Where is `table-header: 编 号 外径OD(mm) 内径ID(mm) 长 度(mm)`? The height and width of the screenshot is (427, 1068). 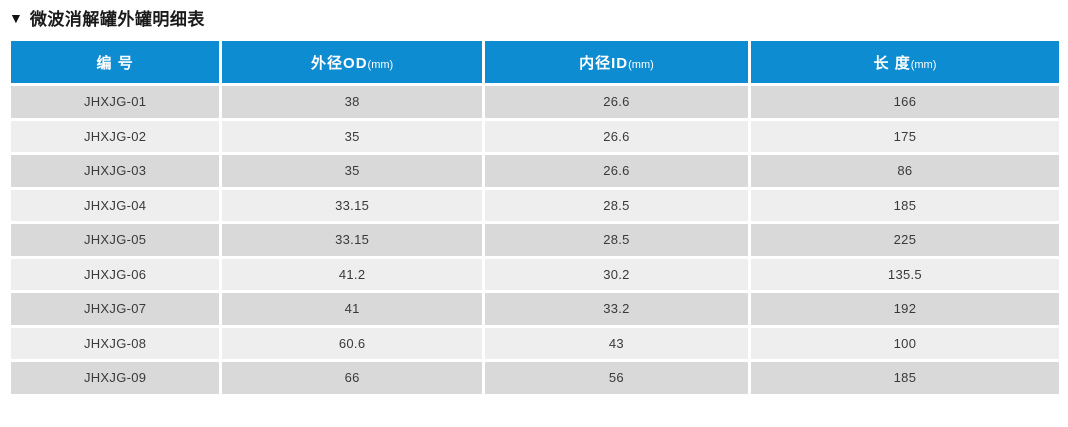 table-header: 编 号 外径OD(mm) 内径ID(mm) 长 度(mm) is located at coordinates (535, 62).